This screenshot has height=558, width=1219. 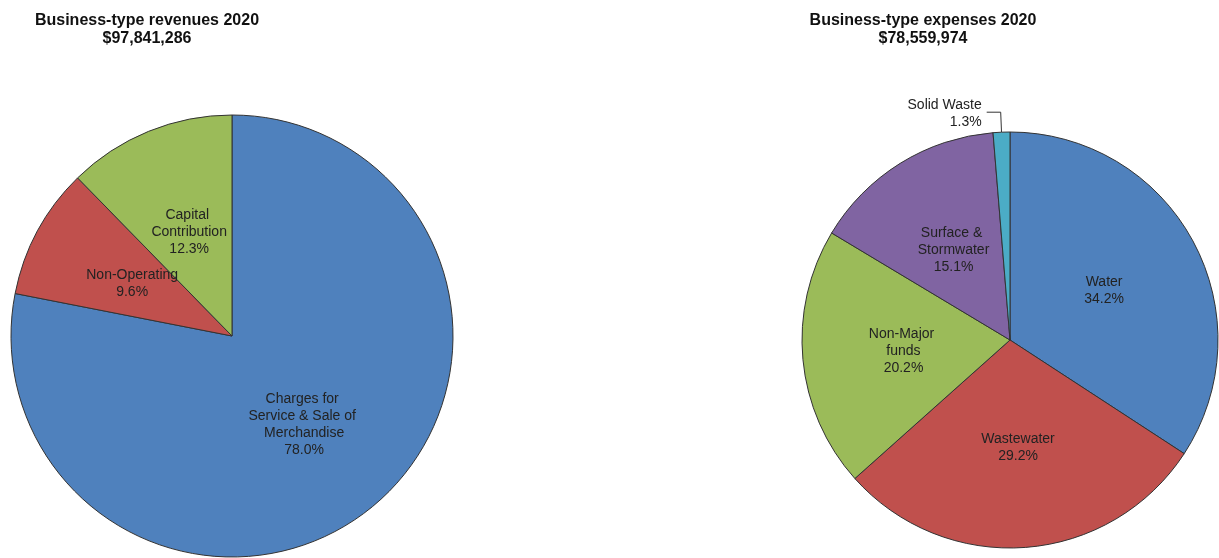 I want to click on chart-title: Business-type expenses 2020, so click(x=923, y=19).